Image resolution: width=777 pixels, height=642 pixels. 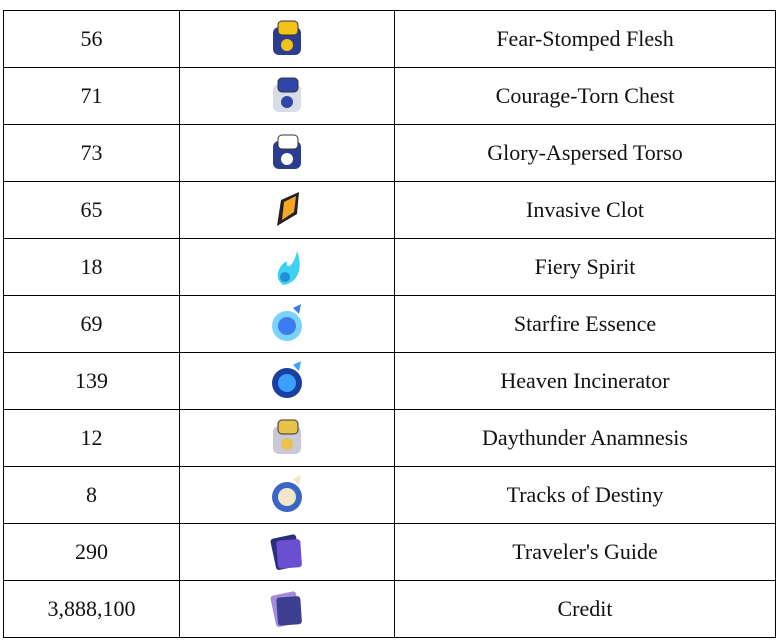 I want to click on table-row: 65 Invasive Clot, so click(x=389, y=210).